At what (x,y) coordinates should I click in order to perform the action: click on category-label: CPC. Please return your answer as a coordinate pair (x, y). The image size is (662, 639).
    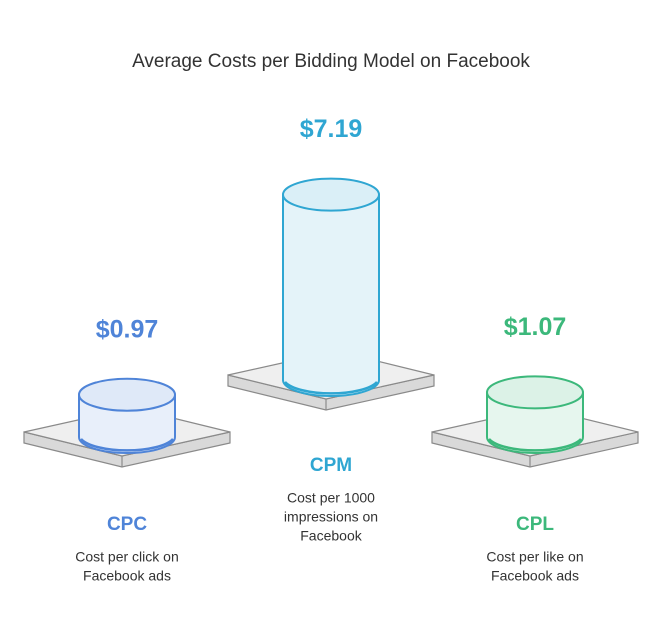
    Looking at the image, I should click on (127, 524).